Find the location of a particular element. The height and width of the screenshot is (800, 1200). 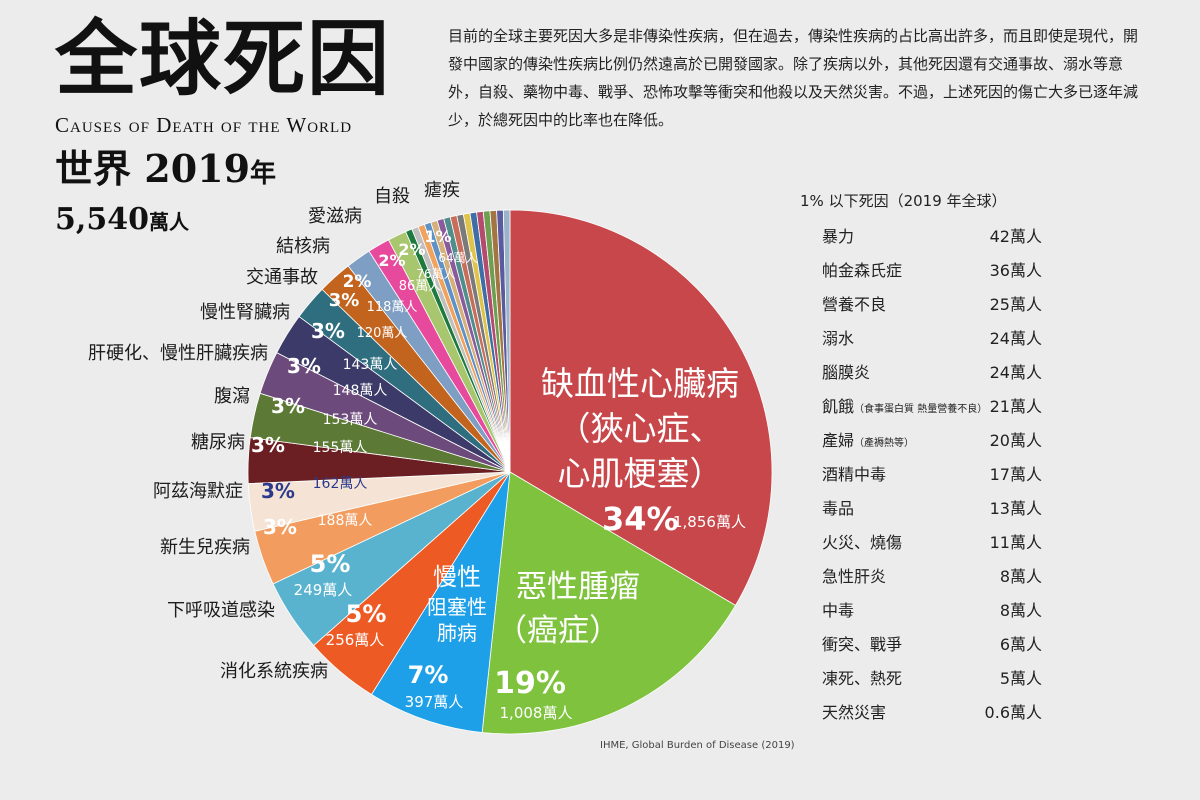

minor-cause-name: 帕金森氏症 is located at coordinates (862, 270).